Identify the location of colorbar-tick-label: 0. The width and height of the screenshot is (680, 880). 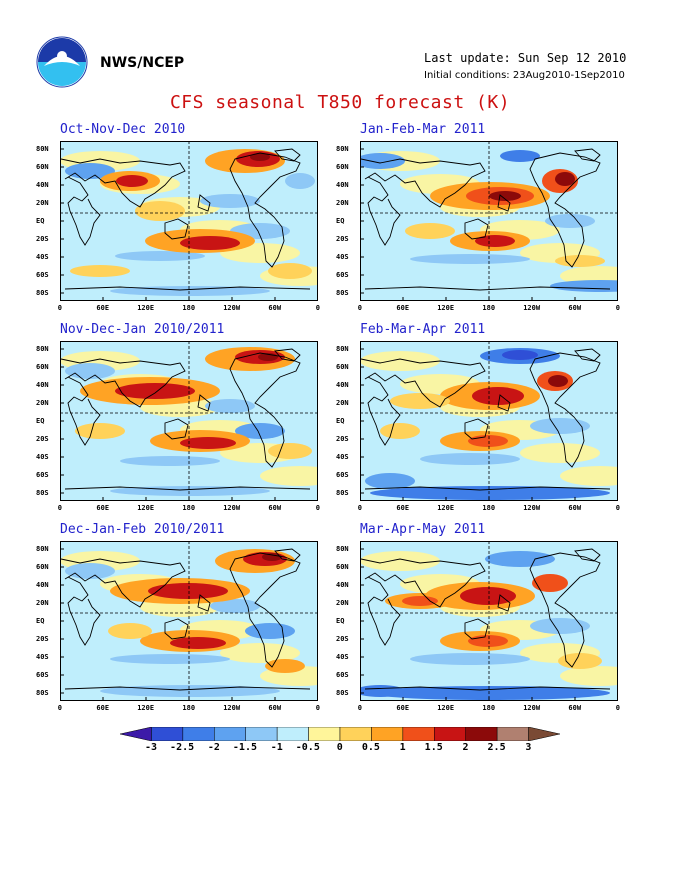
(339, 747).